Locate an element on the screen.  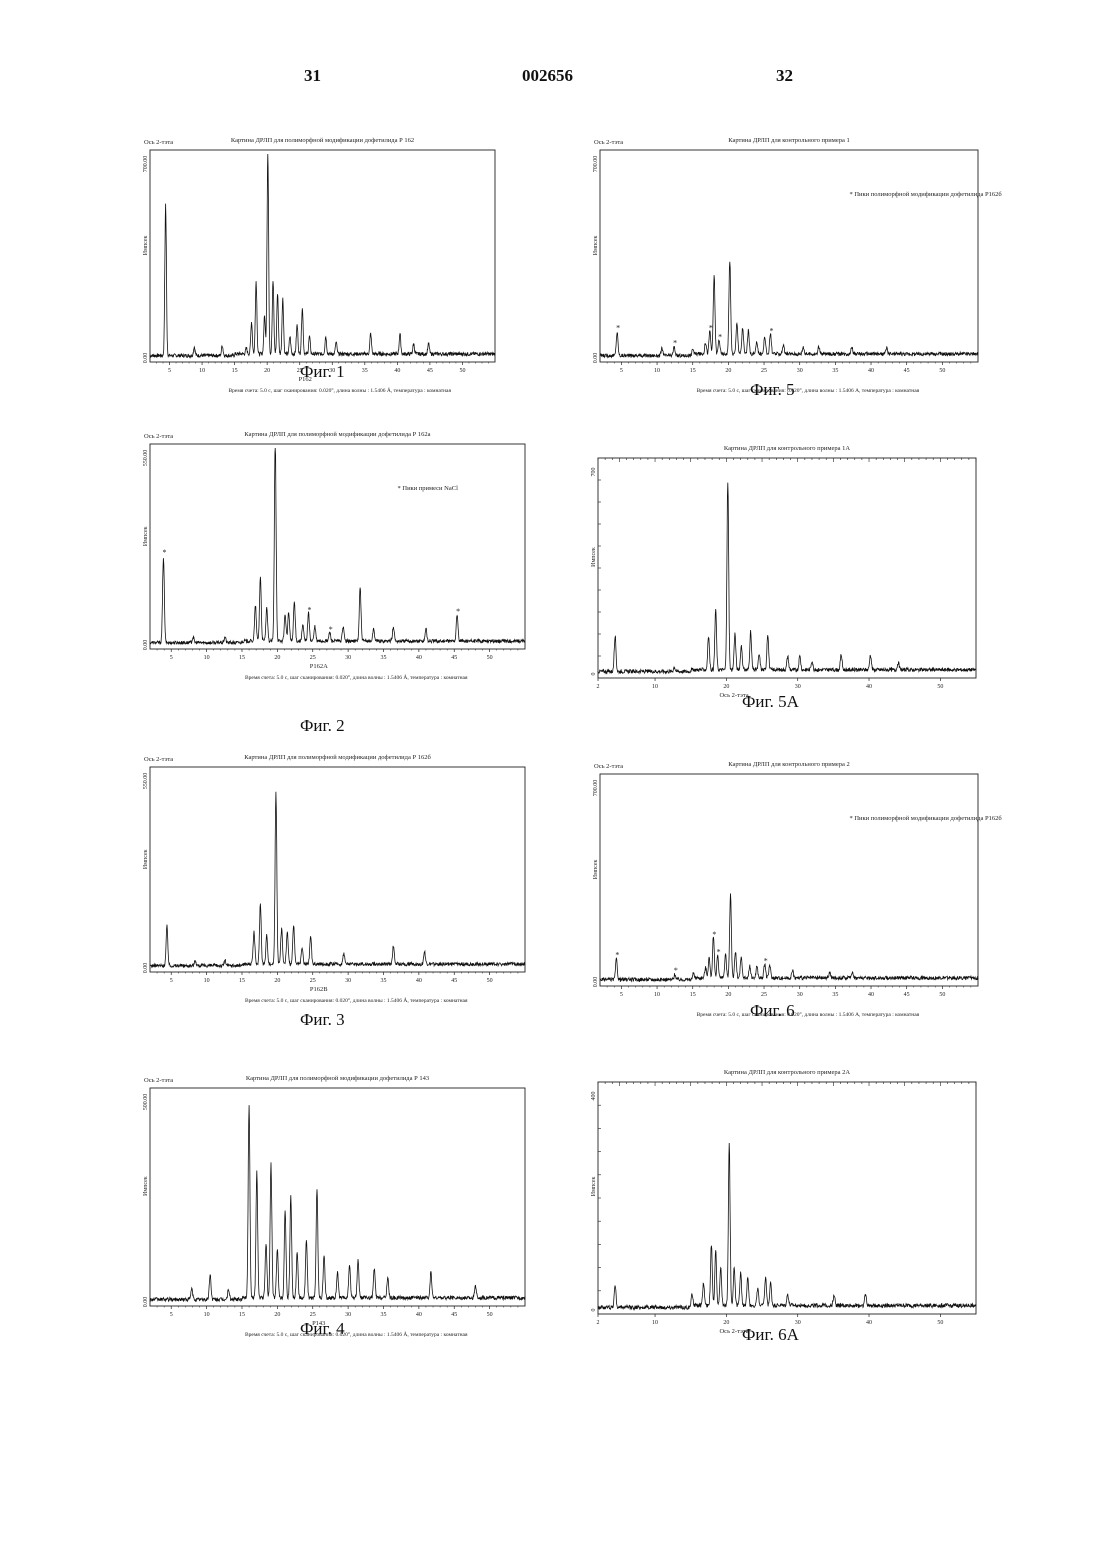
sample-label: P162B is located at coordinates (319, 989).